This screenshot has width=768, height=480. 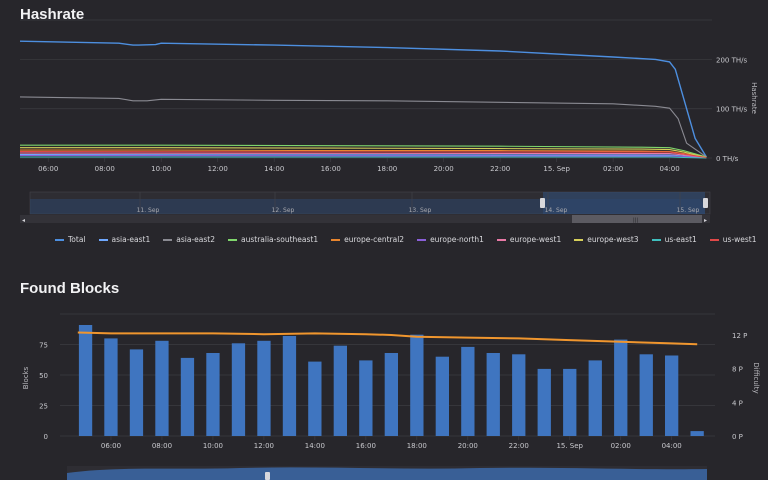 What do you see at coordinates (606, 239) in the screenshot?
I see `legend-item-europe-west3: europe-west3` at bounding box center [606, 239].